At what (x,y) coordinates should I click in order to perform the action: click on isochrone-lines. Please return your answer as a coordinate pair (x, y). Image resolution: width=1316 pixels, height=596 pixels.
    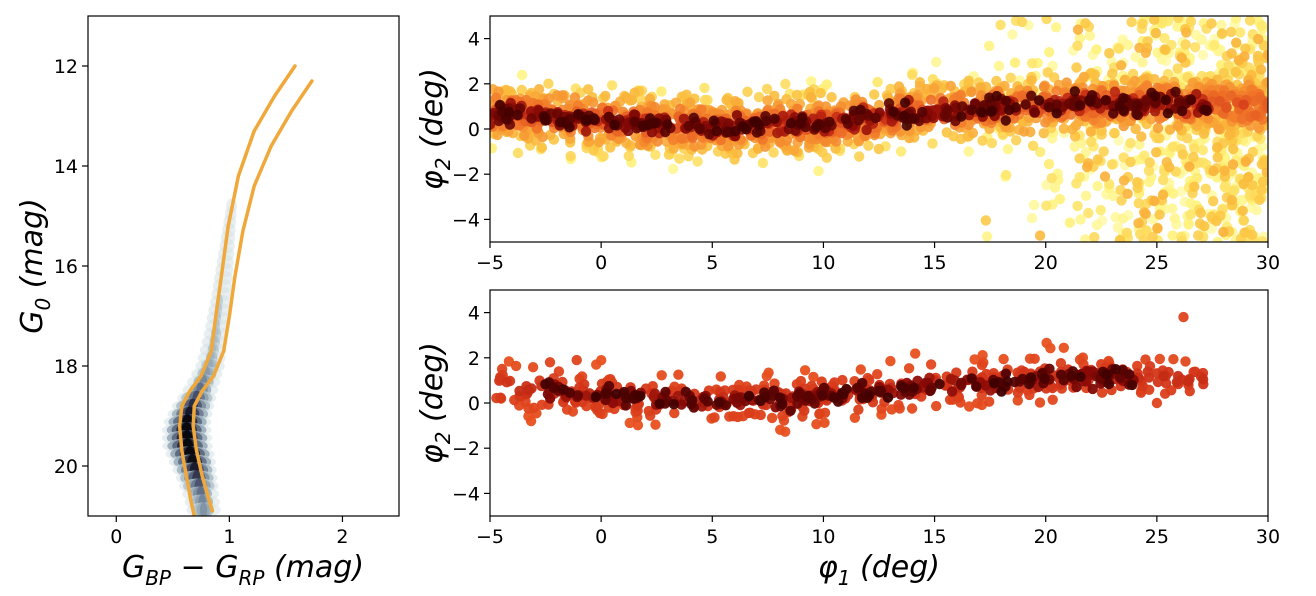
    Looking at the image, I should click on (245, 290).